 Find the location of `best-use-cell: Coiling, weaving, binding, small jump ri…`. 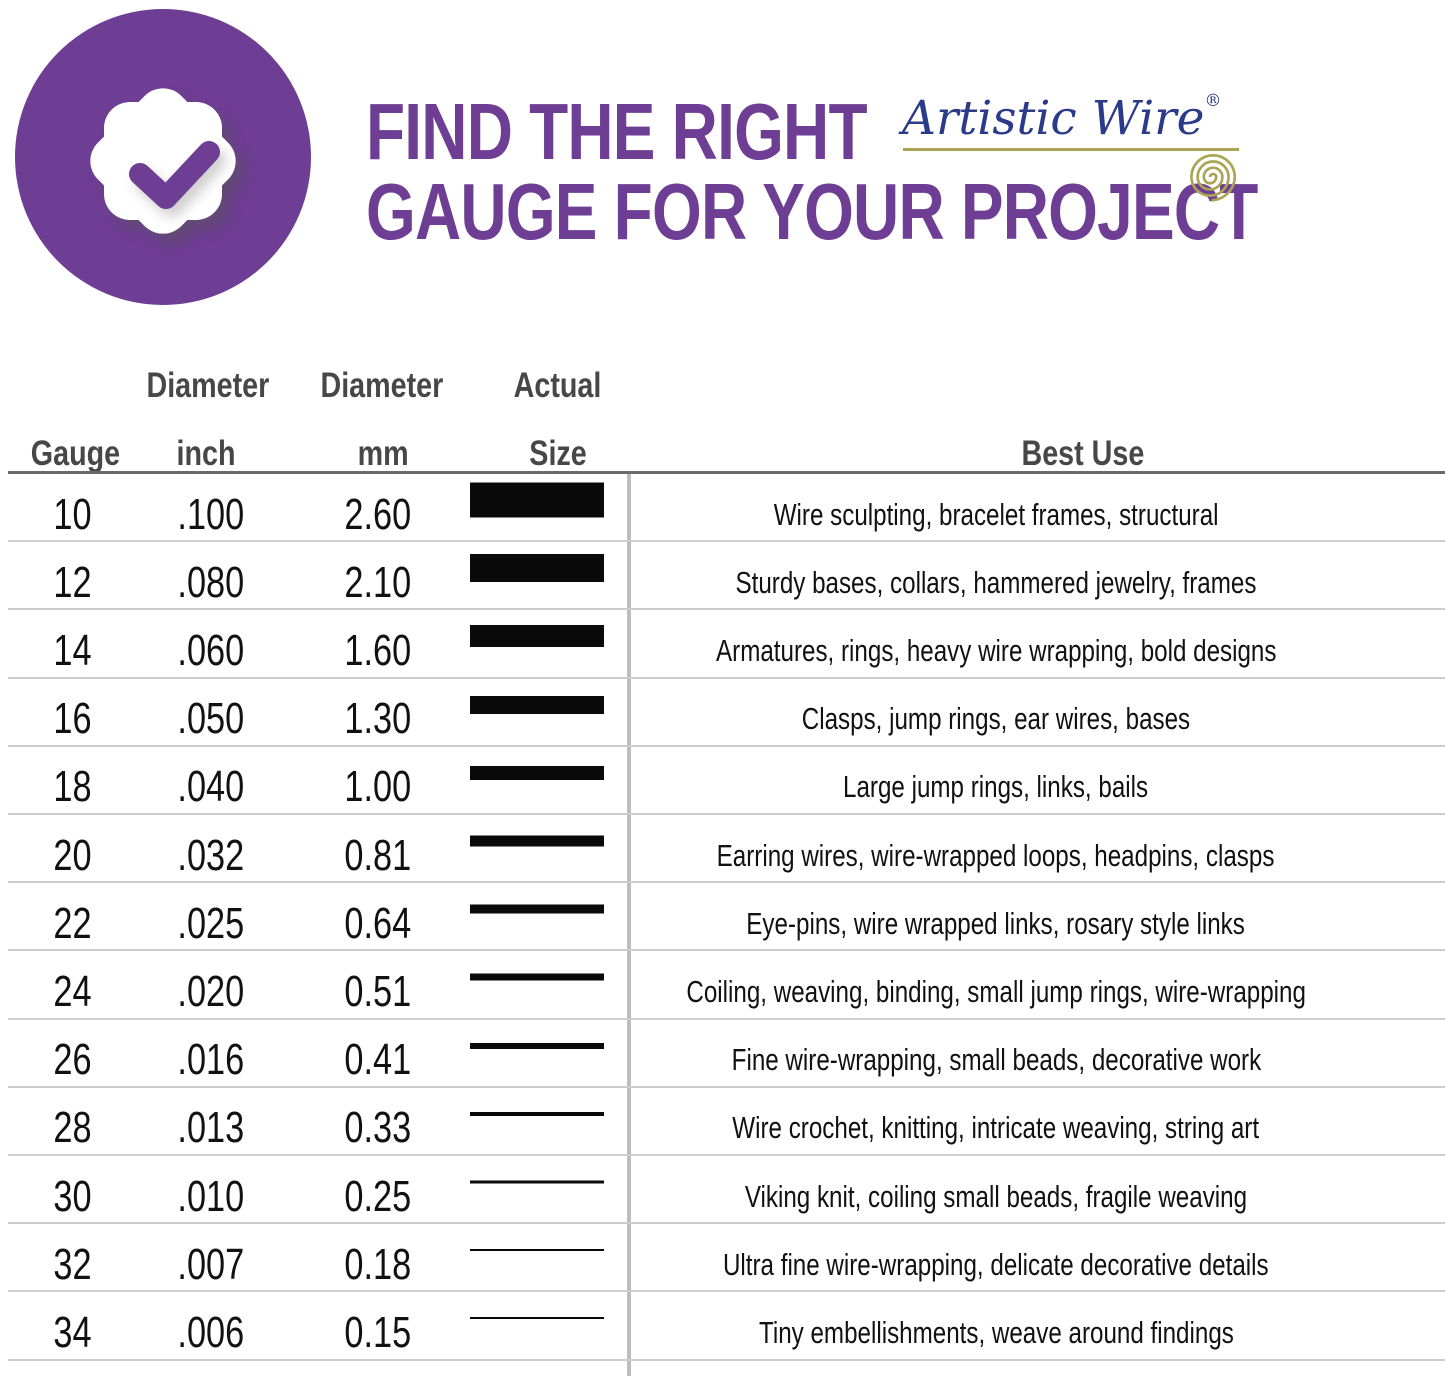

best-use-cell: Coiling, weaving, binding, small jump ri… is located at coordinates (996, 991).